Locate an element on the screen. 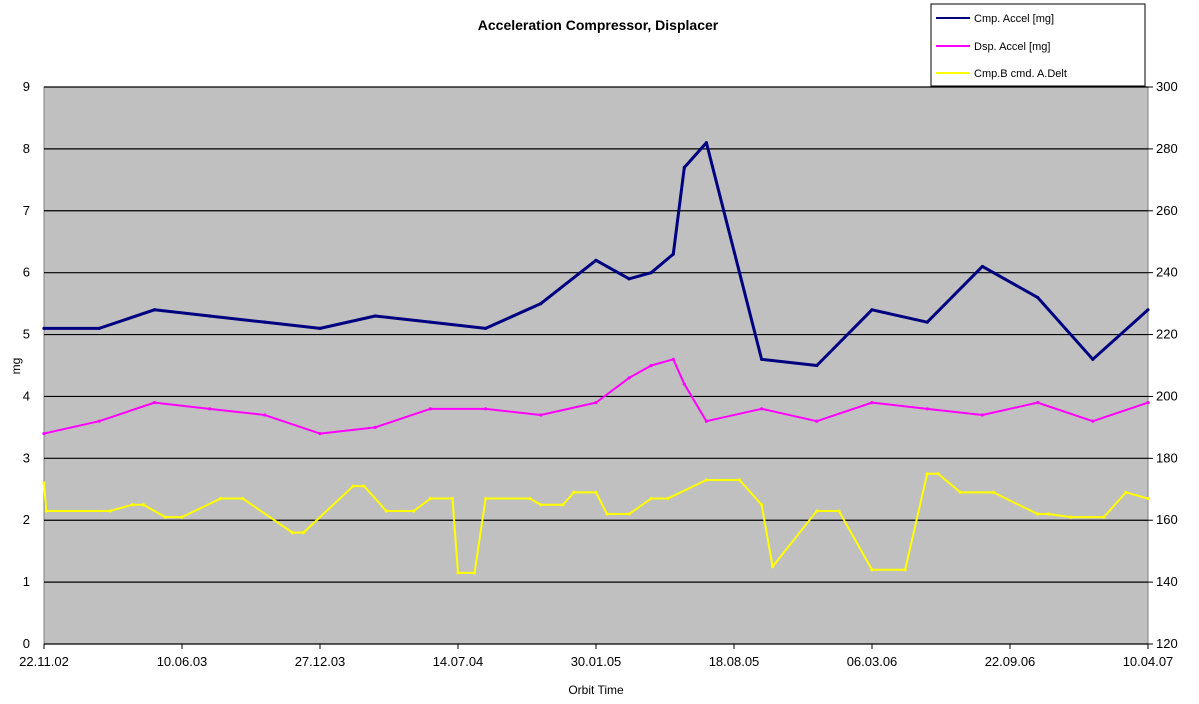 This screenshot has width=1199, height=704. y-tick-label: 9 is located at coordinates (26, 86).